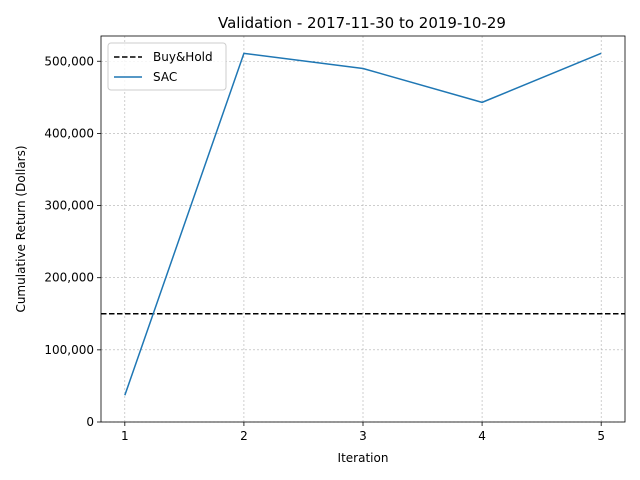 The image size is (640, 480). What do you see at coordinates (125, 436) in the screenshot?
I see `x-tick-label: 1` at bounding box center [125, 436].